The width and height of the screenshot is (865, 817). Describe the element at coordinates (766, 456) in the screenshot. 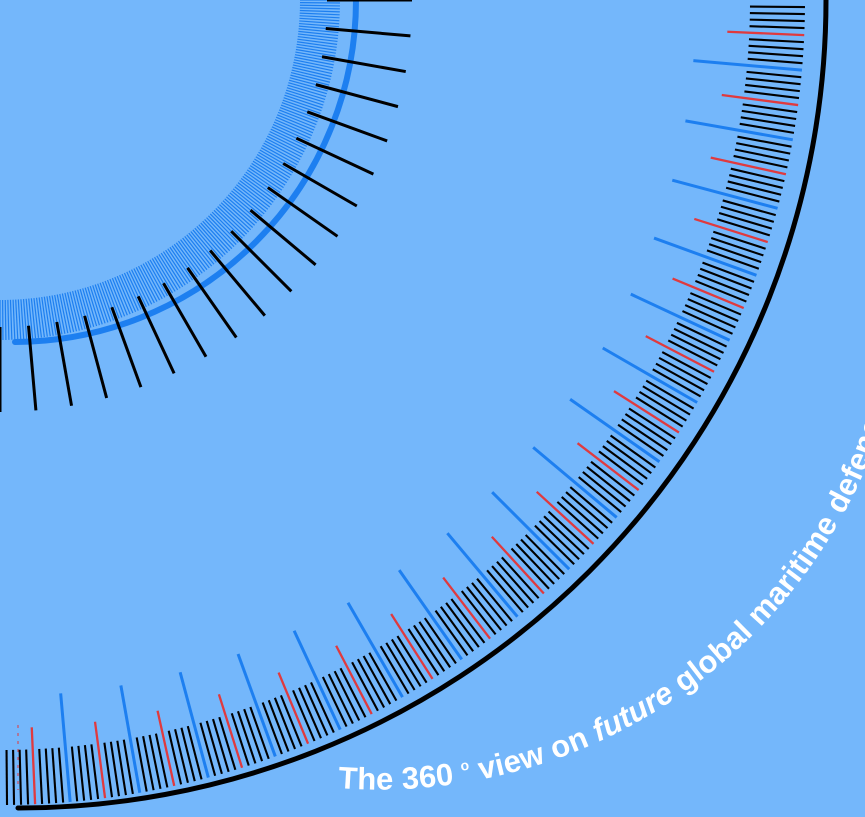

I see `tagline-suffix: global maritime defence and security` at that location.